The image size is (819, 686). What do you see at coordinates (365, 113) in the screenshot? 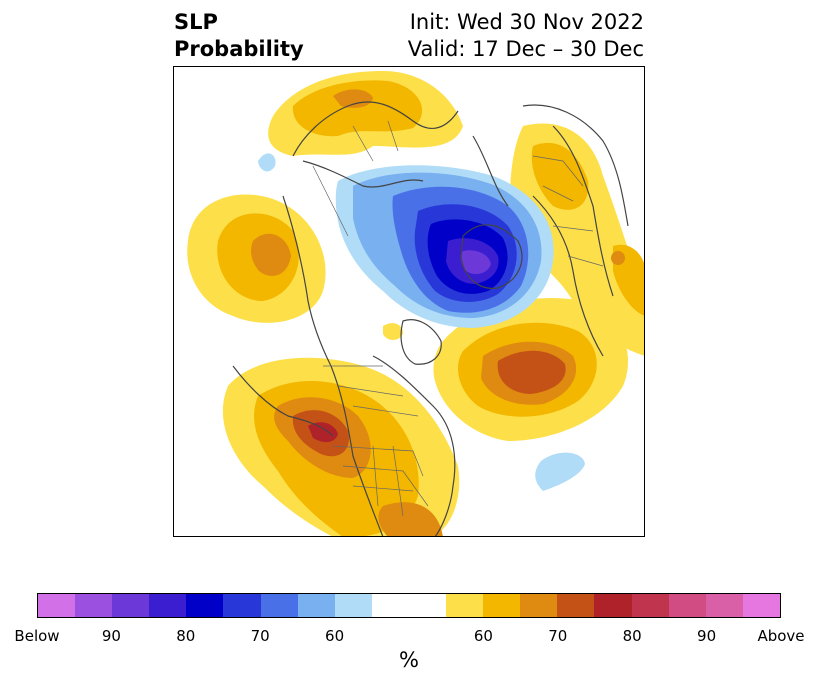
I see `europe-above-anomaly` at bounding box center [365, 113].